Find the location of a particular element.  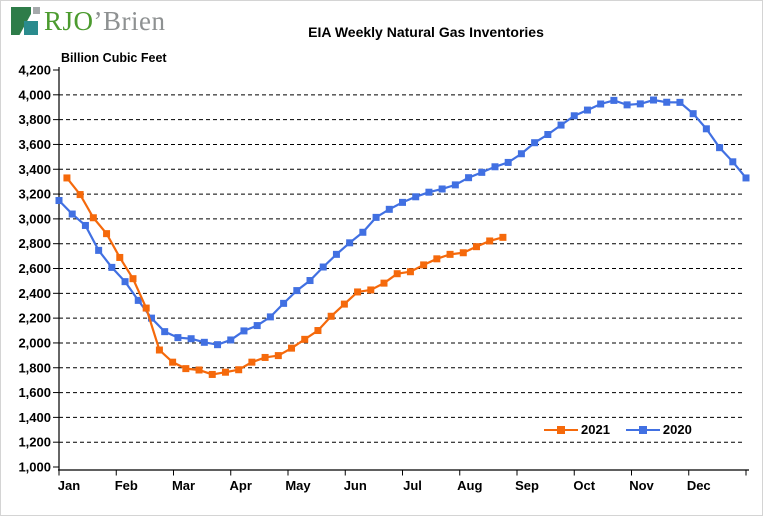

y-tick-label: 2,000 is located at coordinates (34, 342).